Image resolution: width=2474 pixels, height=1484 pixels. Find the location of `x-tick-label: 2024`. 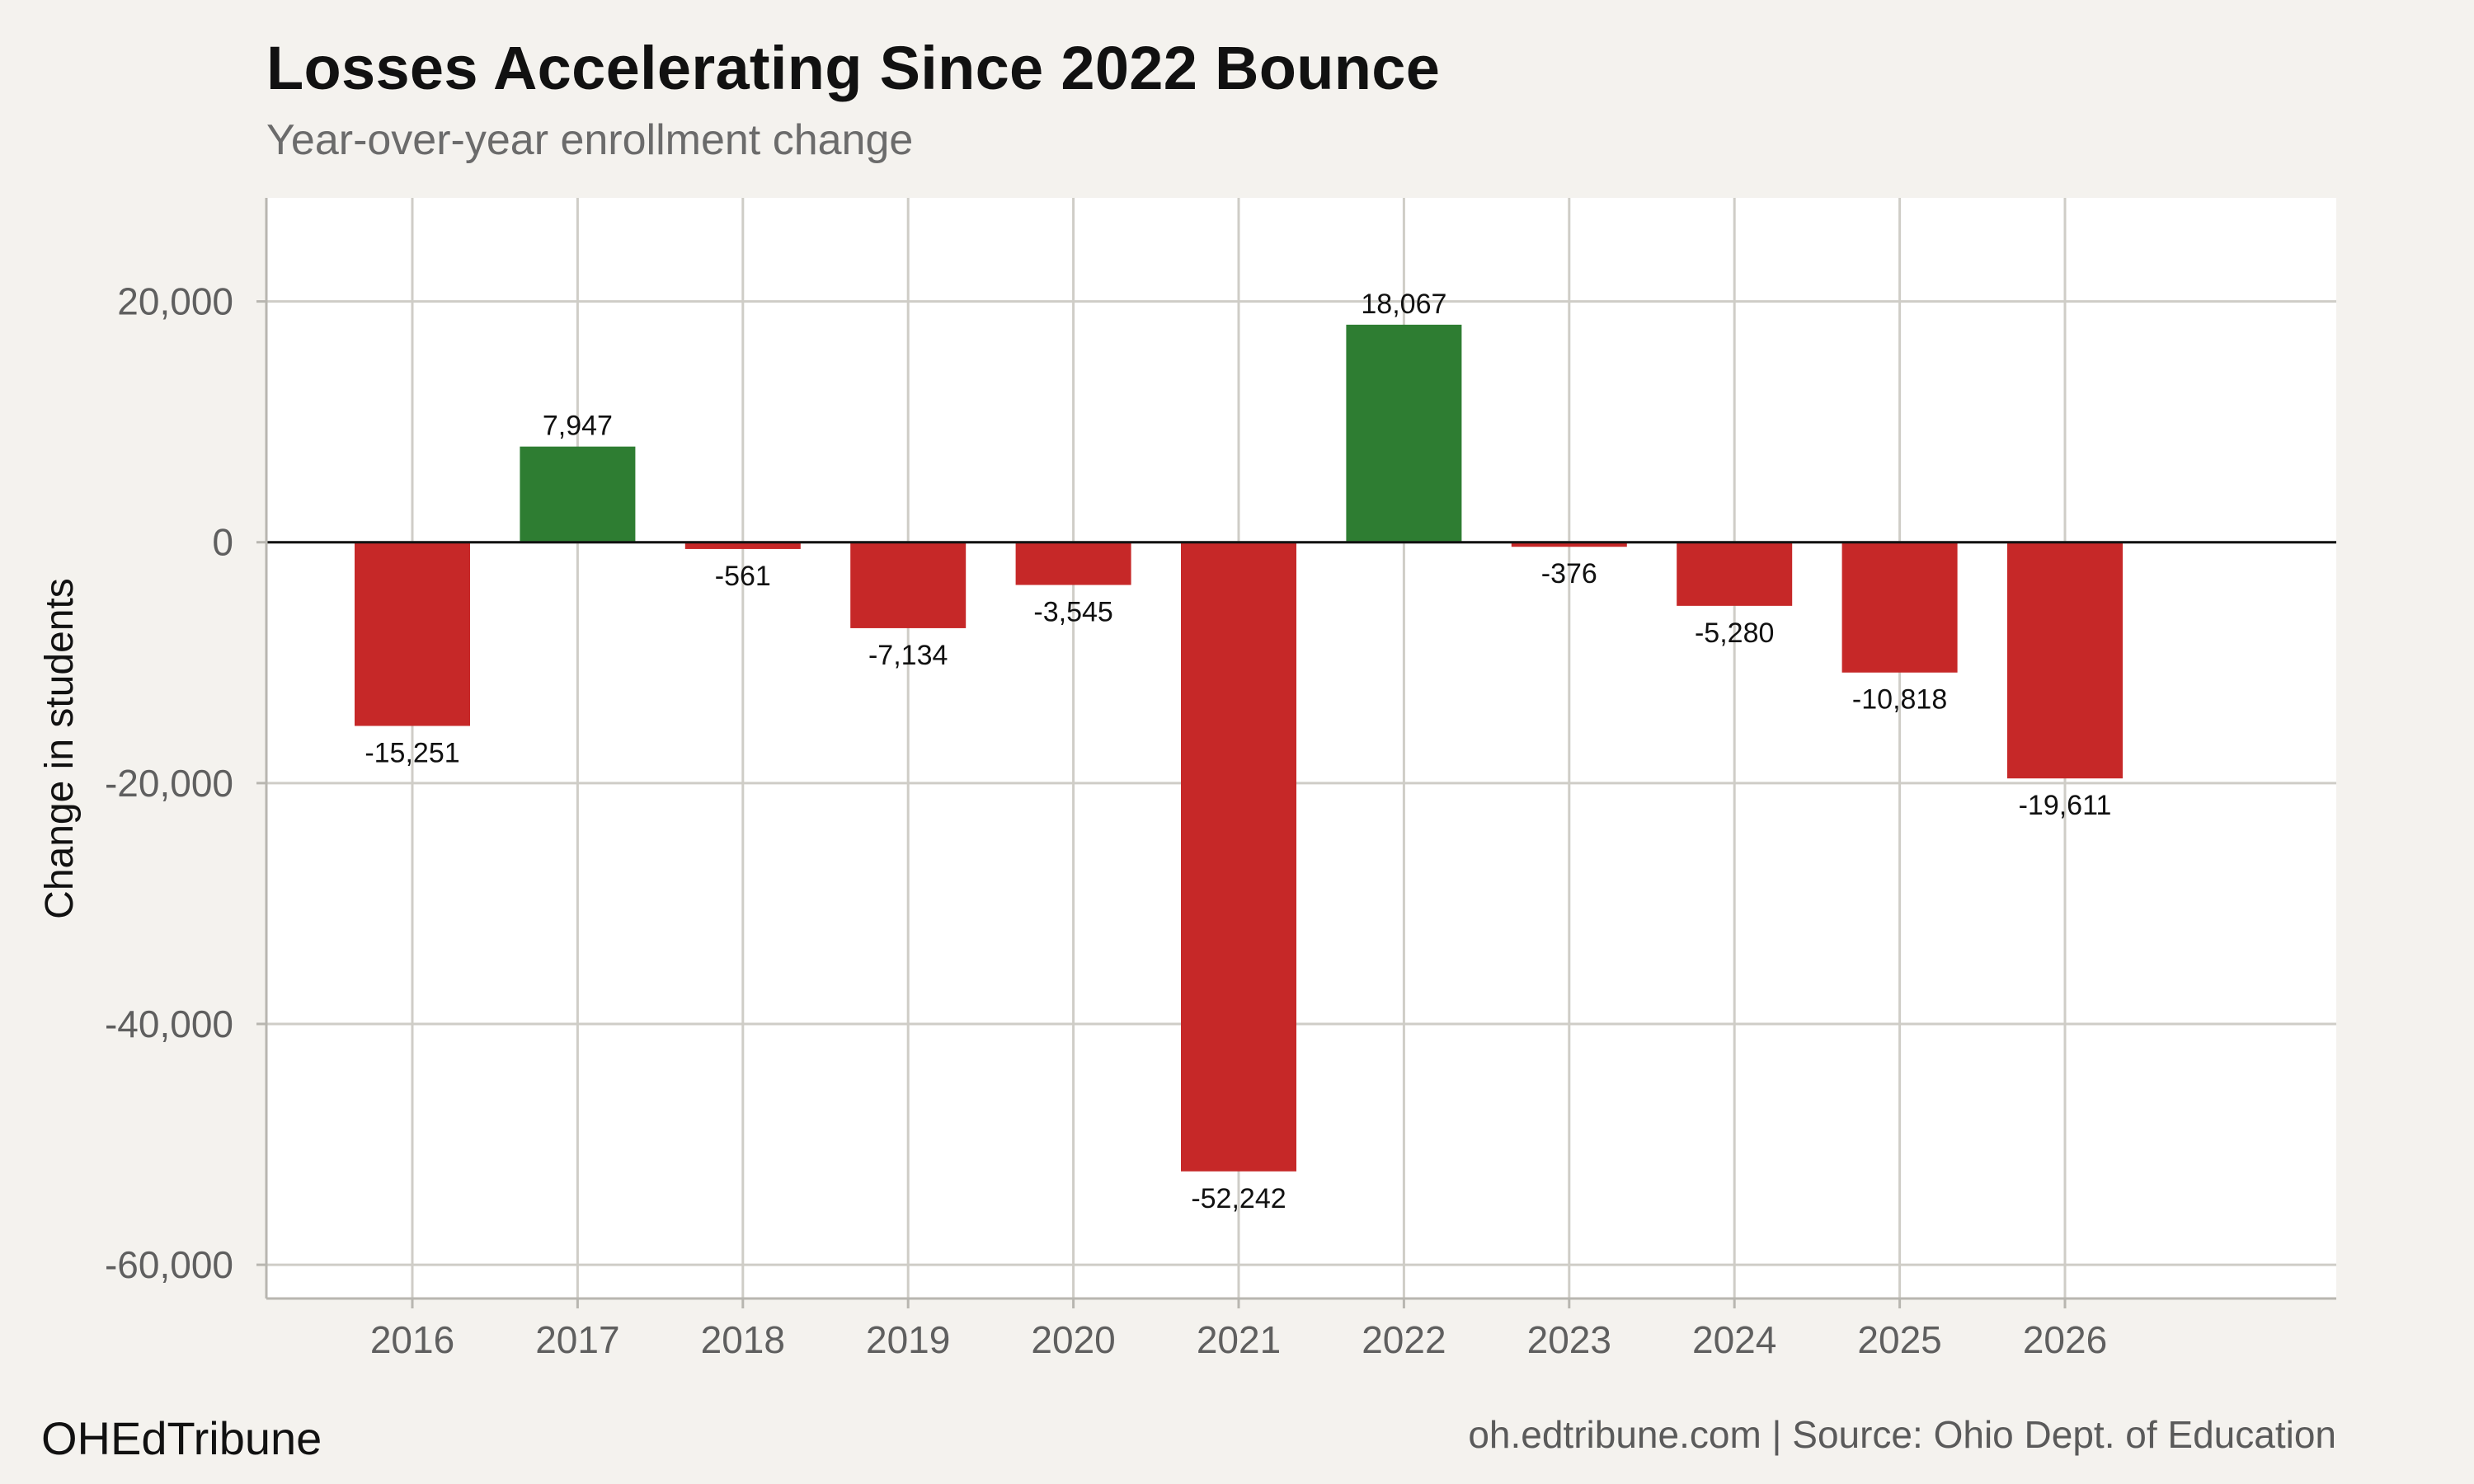

x-tick-label: 2024 is located at coordinates (1734, 1339).